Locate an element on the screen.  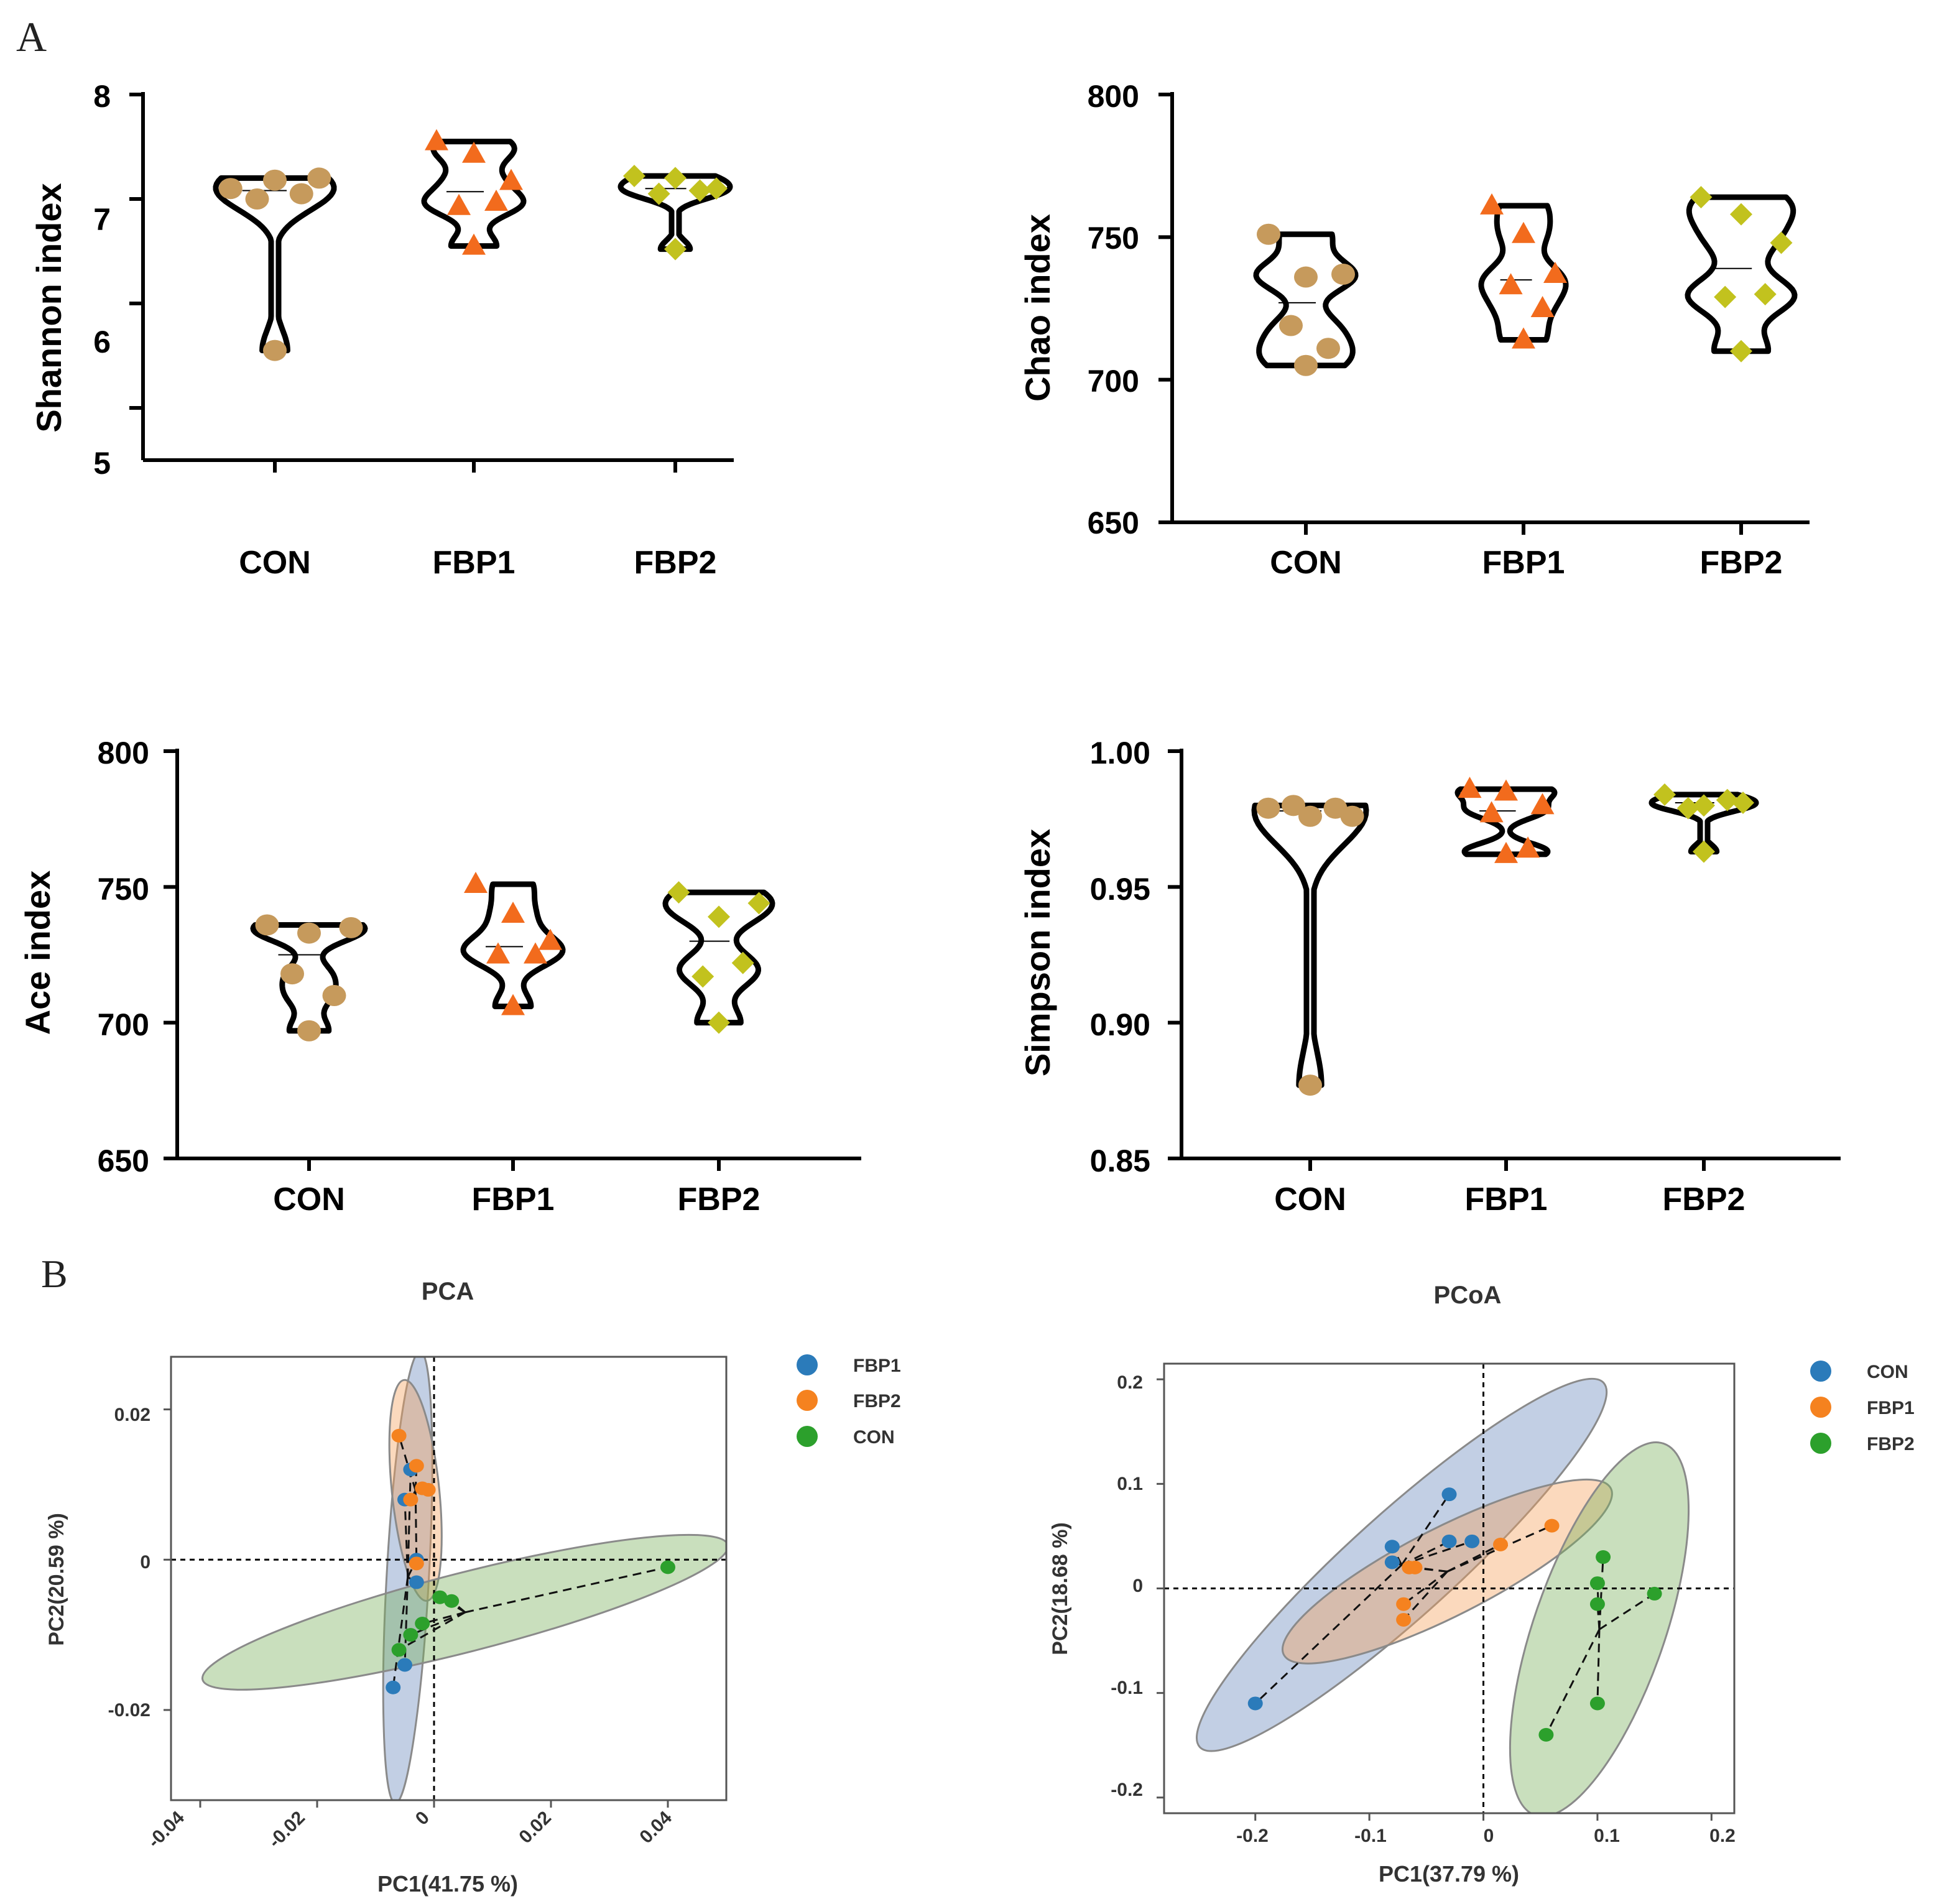
y-tick-label: 0.2 is located at coordinates (1130, 1382).